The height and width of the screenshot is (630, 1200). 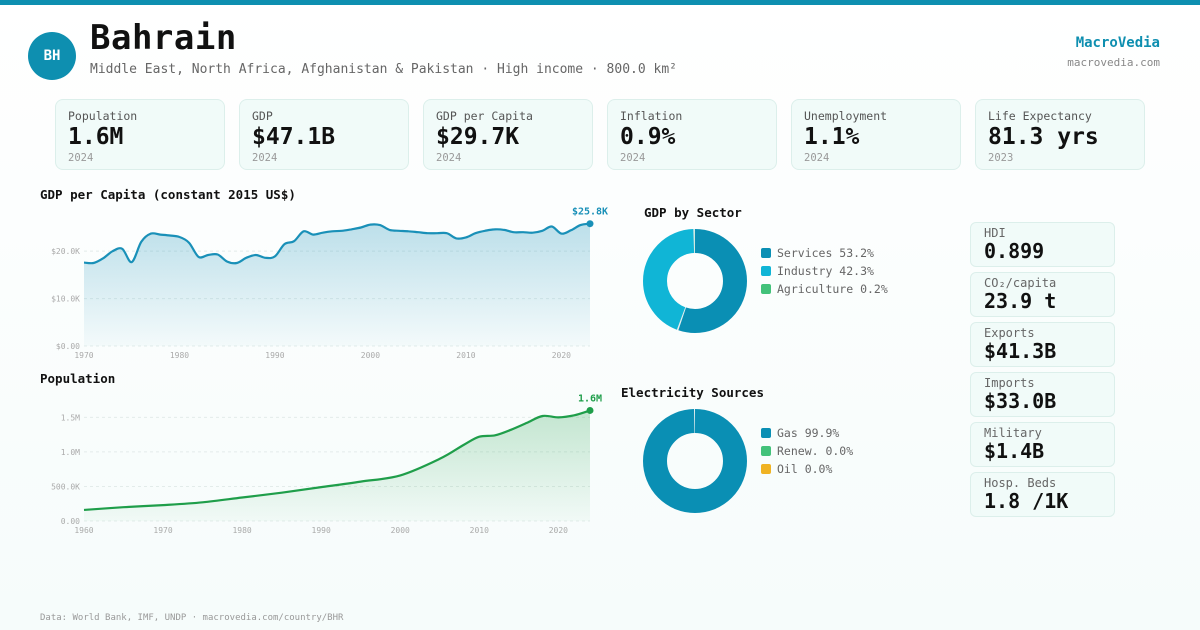 I want to click on stat-value: $41.3B, so click(x=1020, y=351).